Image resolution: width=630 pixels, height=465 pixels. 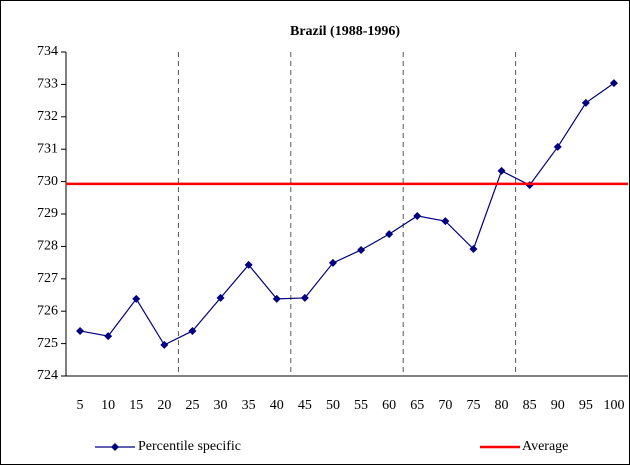 What do you see at coordinates (530, 405) in the screenshot?
I see `x-tick-label: 85` at bounding box center [530, 405].